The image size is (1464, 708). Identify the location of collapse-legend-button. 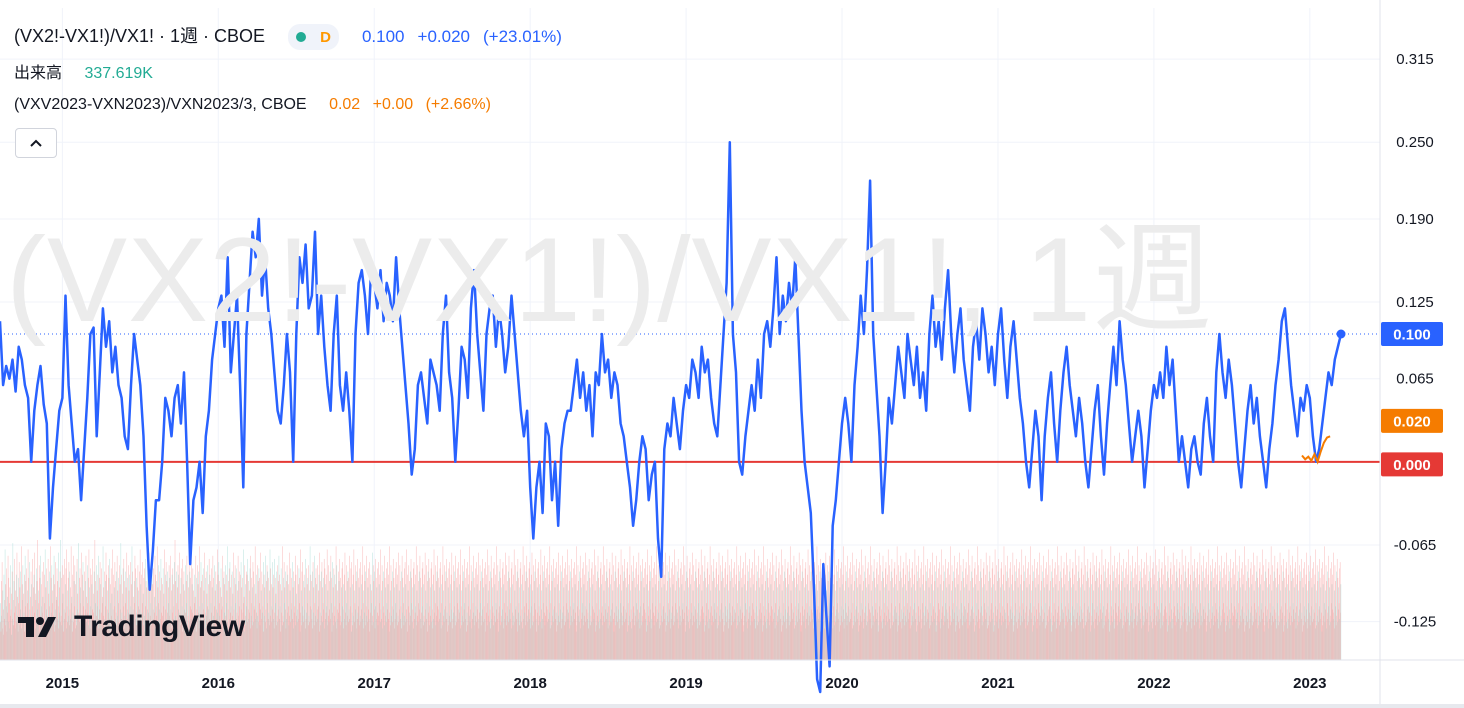
(36, 143).